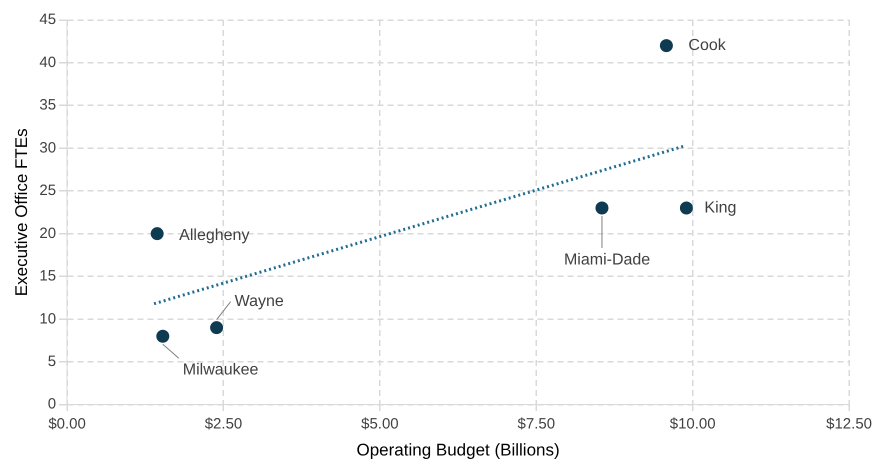 The image size is (883, 473). Describe the element at coordinates (47, 319) in the screenshot. I see `y-tick-label: 10` at that location.